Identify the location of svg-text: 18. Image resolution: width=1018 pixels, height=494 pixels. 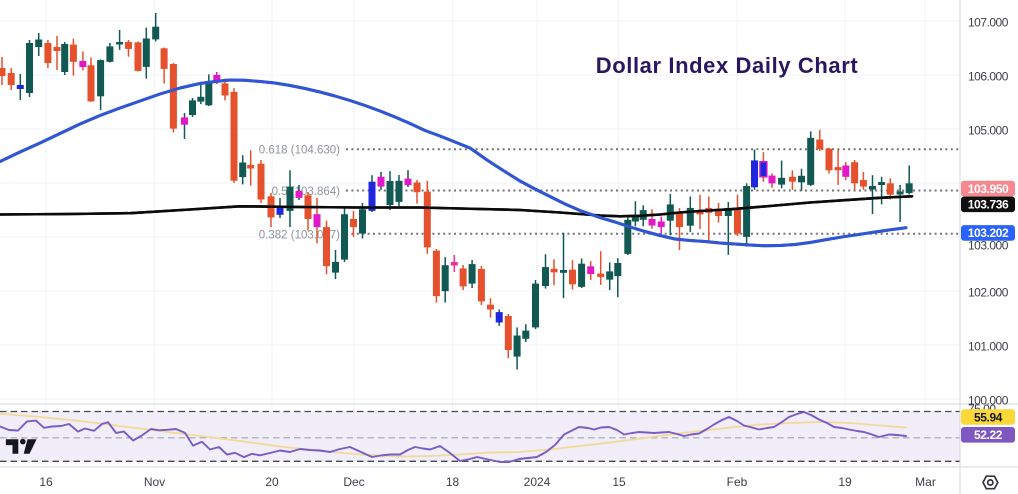
(453, 482).